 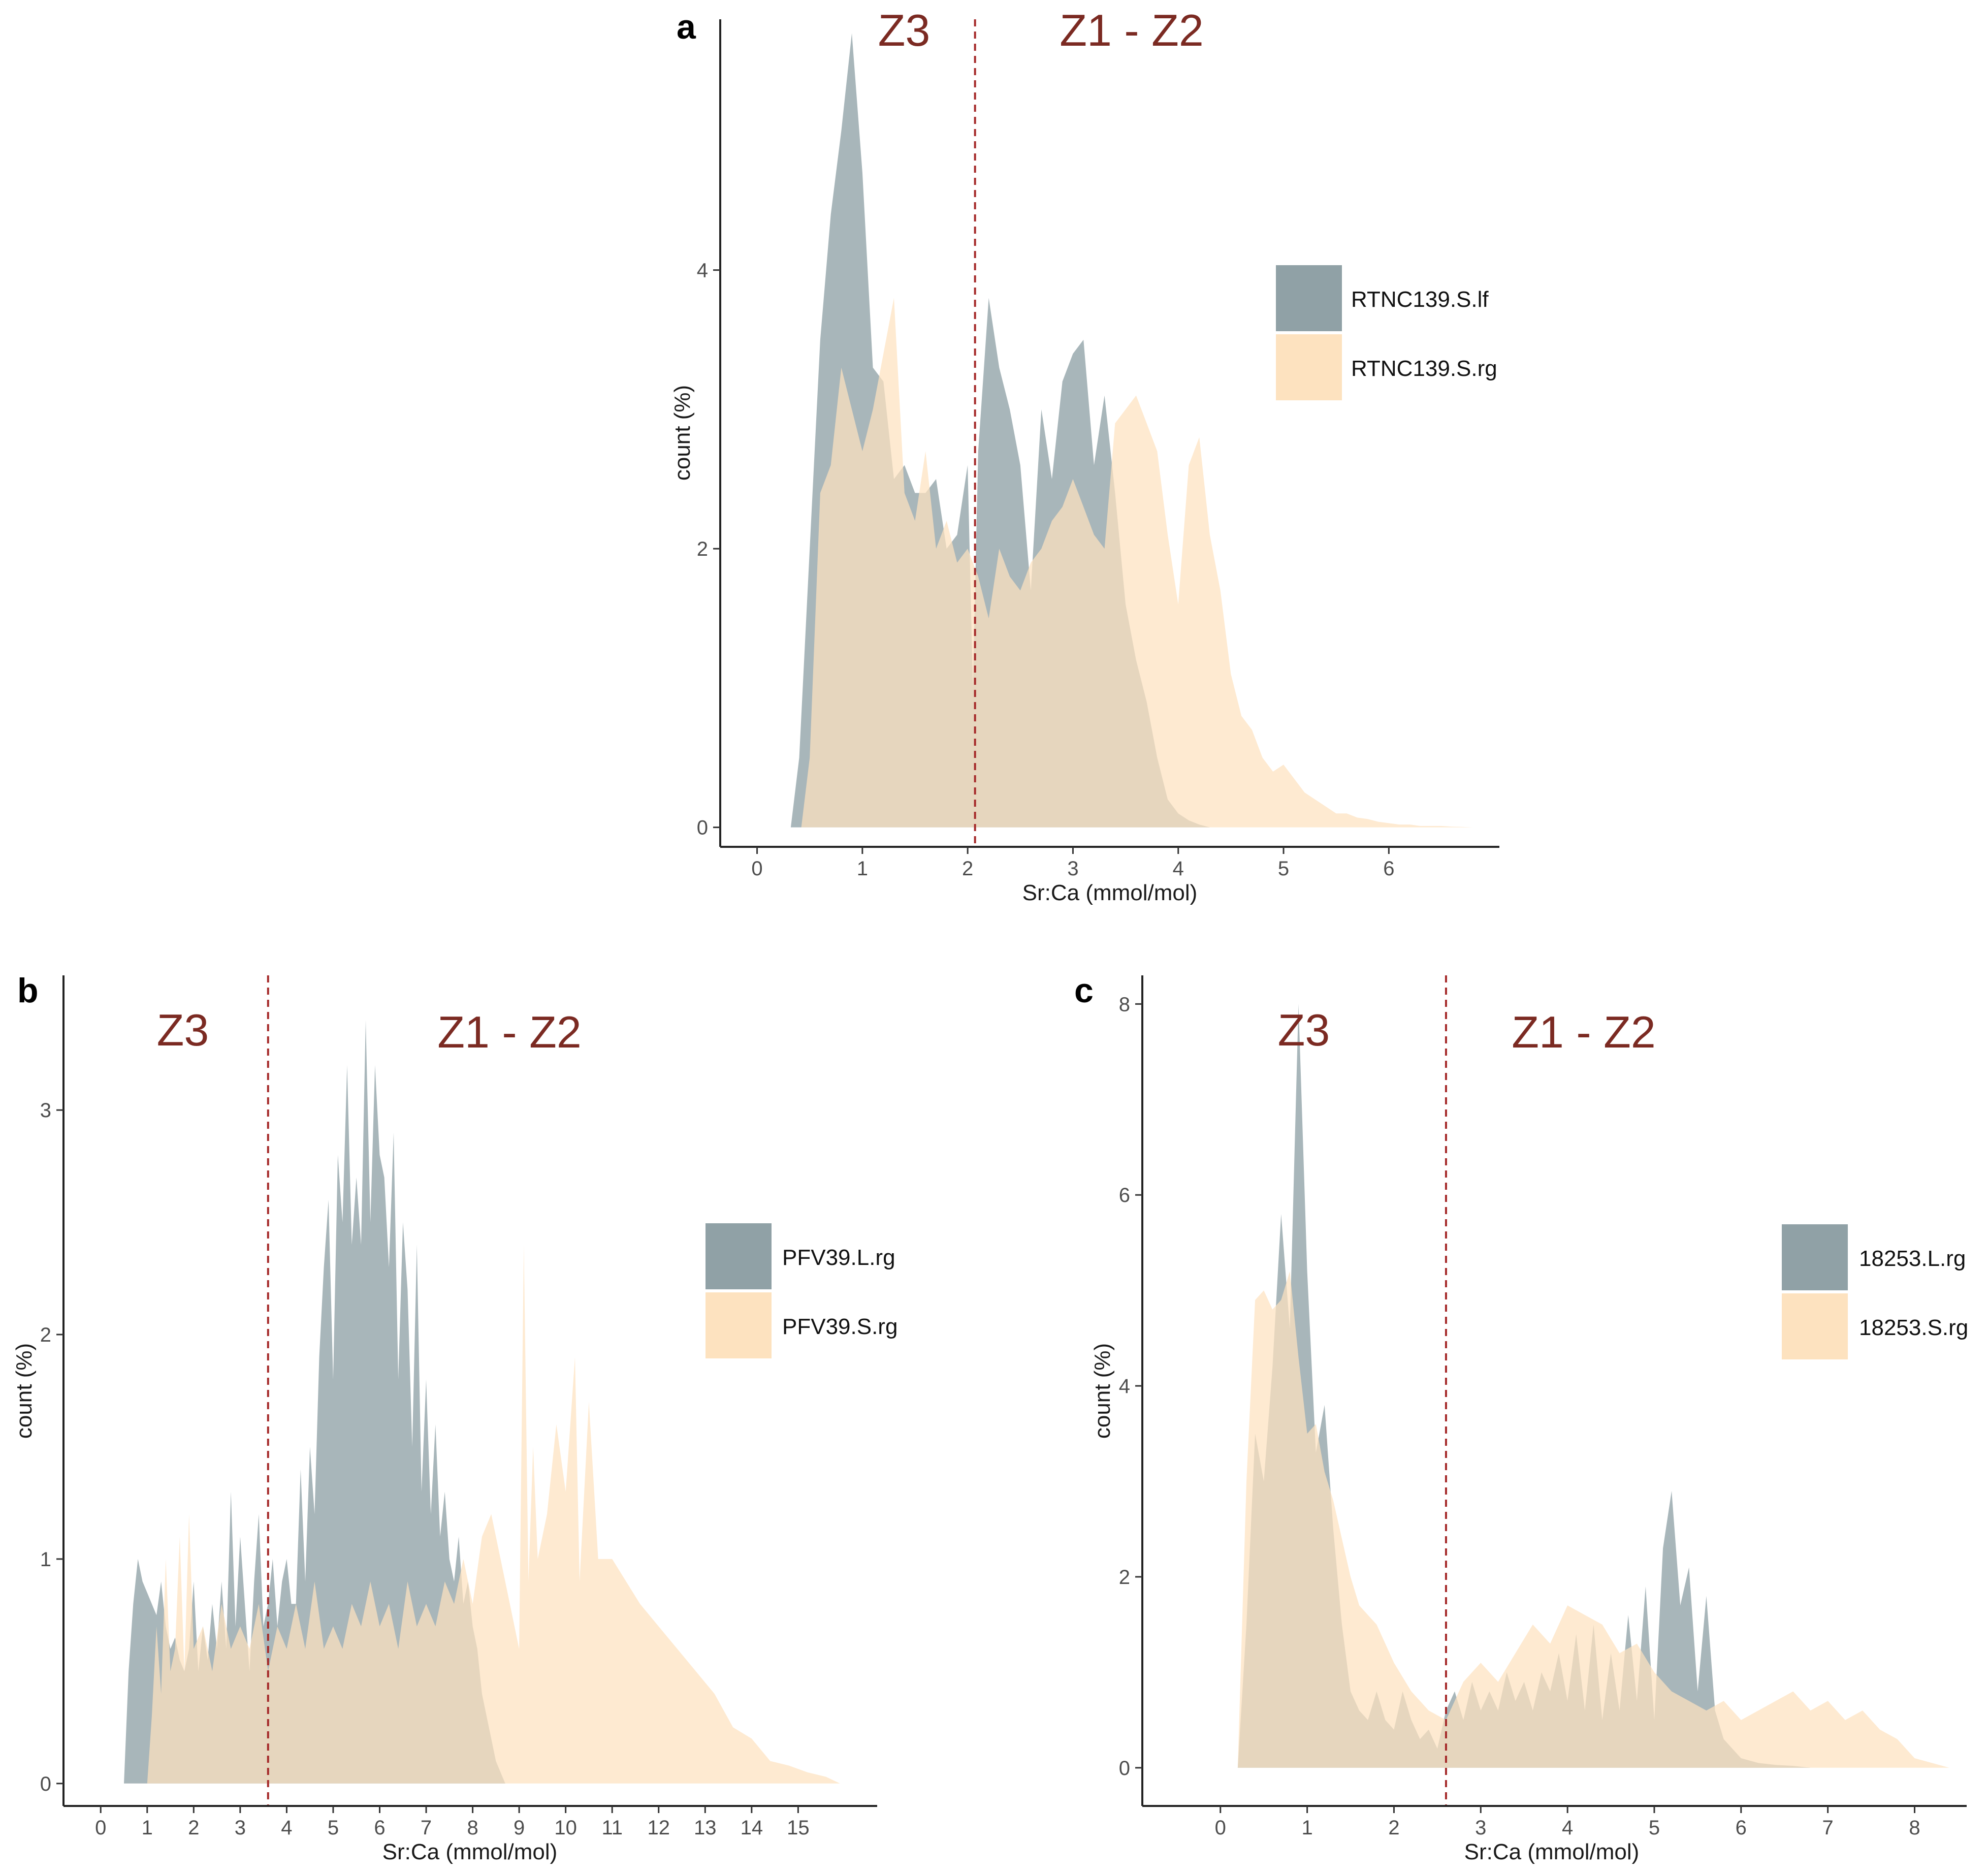 What do you see at coordinates (756, 869) in the screenshot?
I see `panel-a-x-tick-label: 0` at bounding box center [756, 869].